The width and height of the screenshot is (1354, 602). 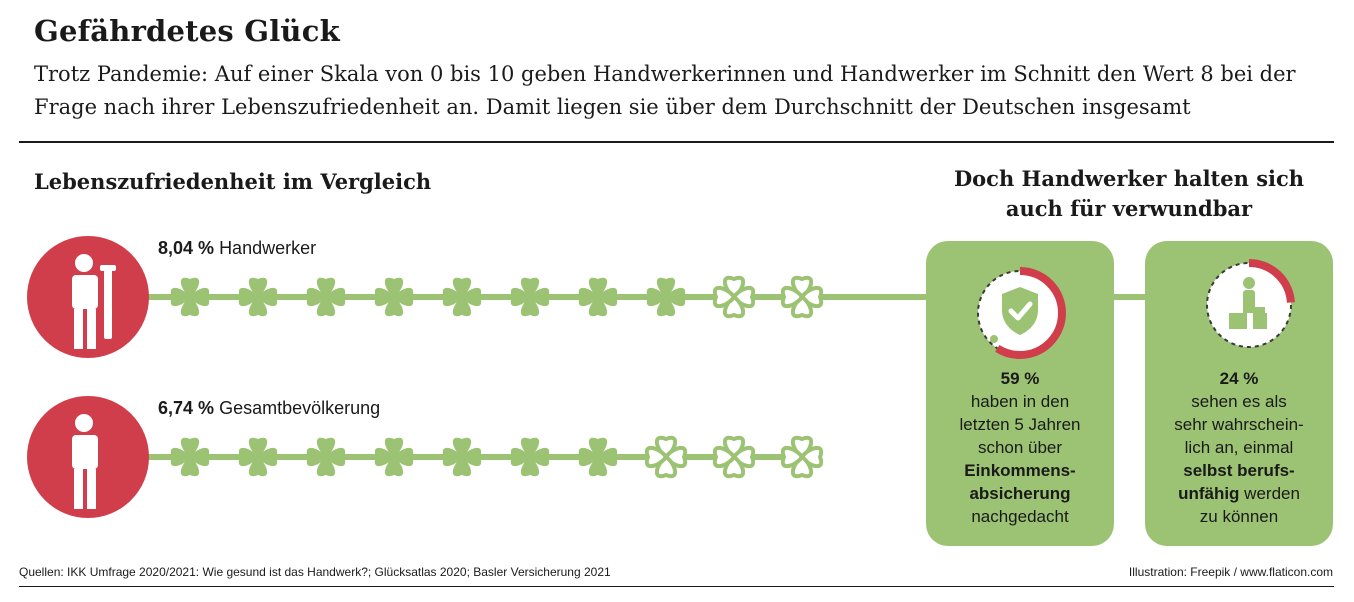 What do you see at coordinates (300, 408) in the screenshot?
I see `series-name: Gesamtbevölkerung` at bounding box center [300, 408].